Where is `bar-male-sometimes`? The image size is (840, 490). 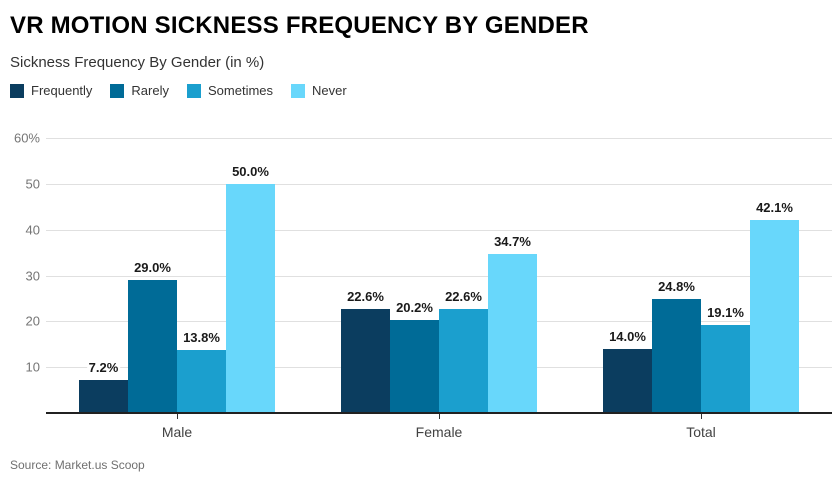 bar-male-sometimes is located at coordinates (201, 381).